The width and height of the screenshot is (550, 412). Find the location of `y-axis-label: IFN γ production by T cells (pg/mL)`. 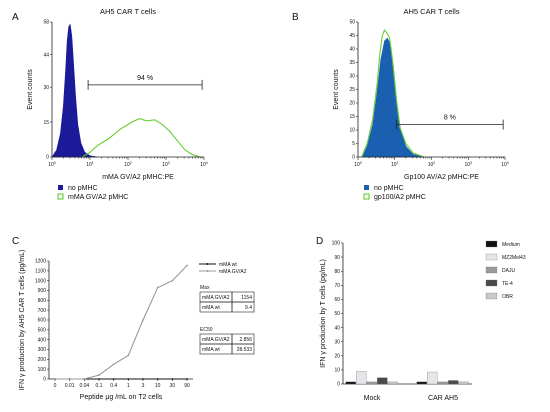

y-axis-label: IFN γ production by T cells (pg/mL) is located at coordinates (323, 313).